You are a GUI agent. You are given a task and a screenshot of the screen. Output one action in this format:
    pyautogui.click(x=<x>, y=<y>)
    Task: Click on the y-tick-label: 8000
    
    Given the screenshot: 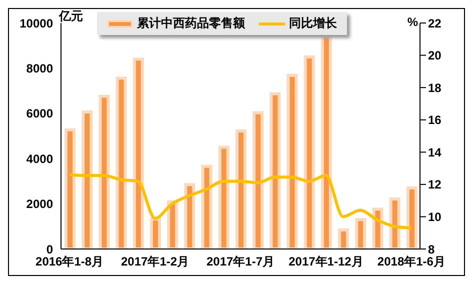 What is the action you would take?
    pyautogui.click(x=40, y=68)
    